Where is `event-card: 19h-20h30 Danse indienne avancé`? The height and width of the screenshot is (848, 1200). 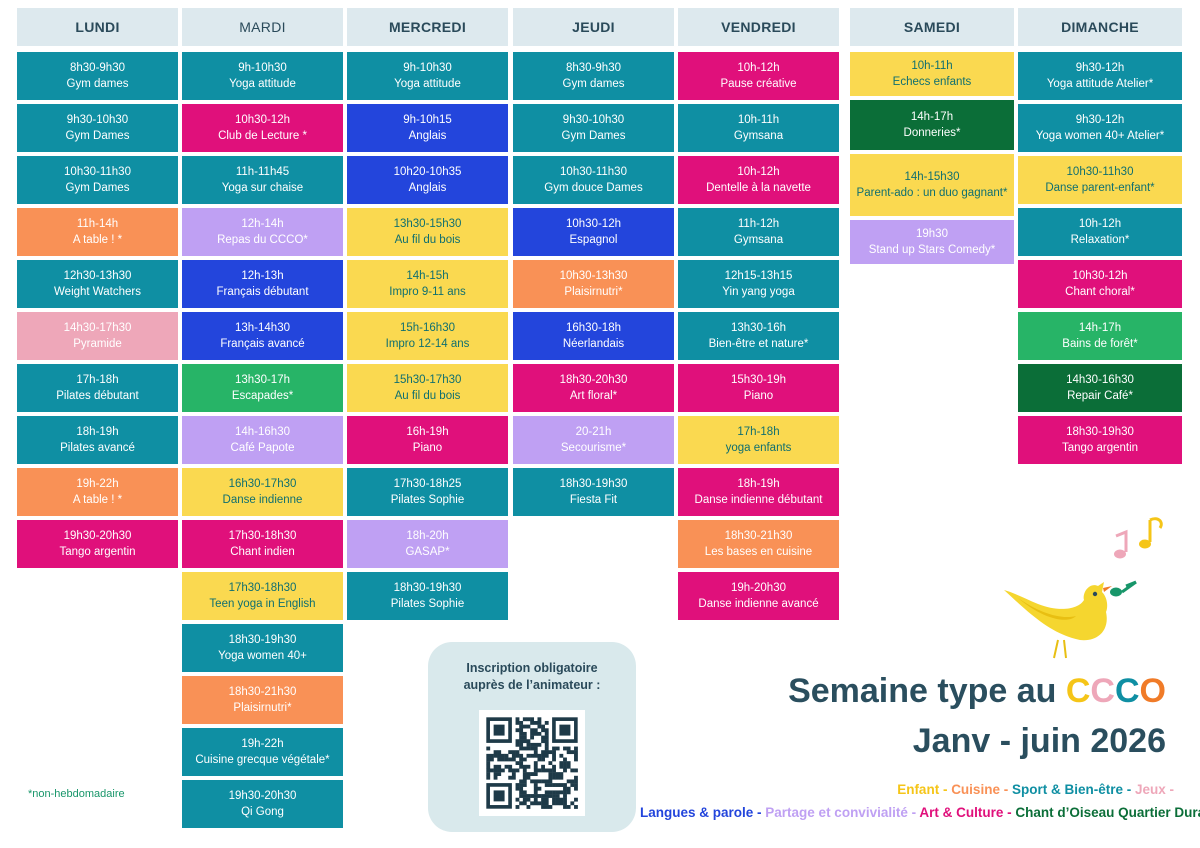
event-card: 19h-20h30 Danse indienne avancé is located at coordinates (758, 596).